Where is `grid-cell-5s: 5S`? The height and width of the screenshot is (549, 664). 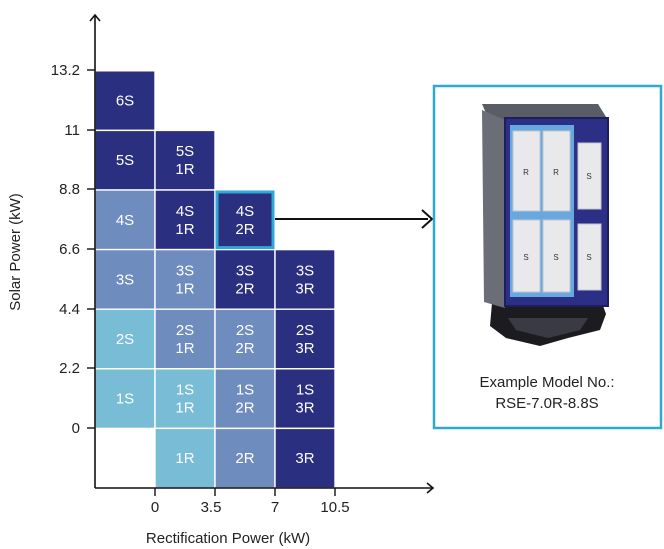 grid-cell-5s: 5S is located at coordinates (125, 160).